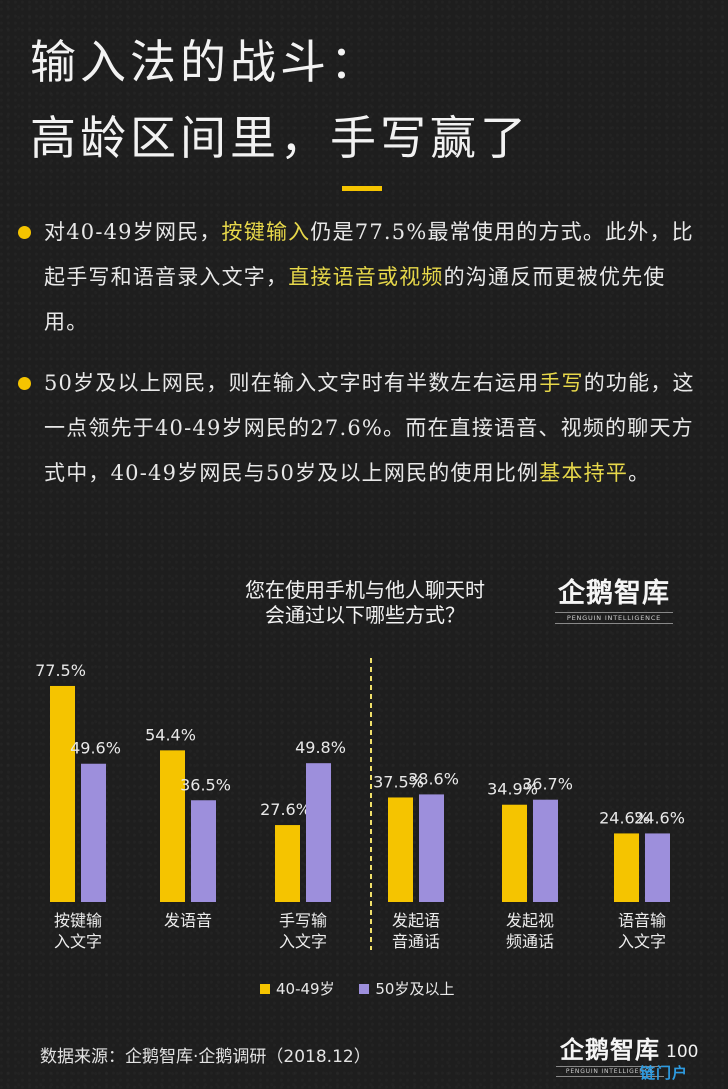  Describe the element at coordinates (205, 784) in the screenshot. I see `data-label: 36.5%` at that location.